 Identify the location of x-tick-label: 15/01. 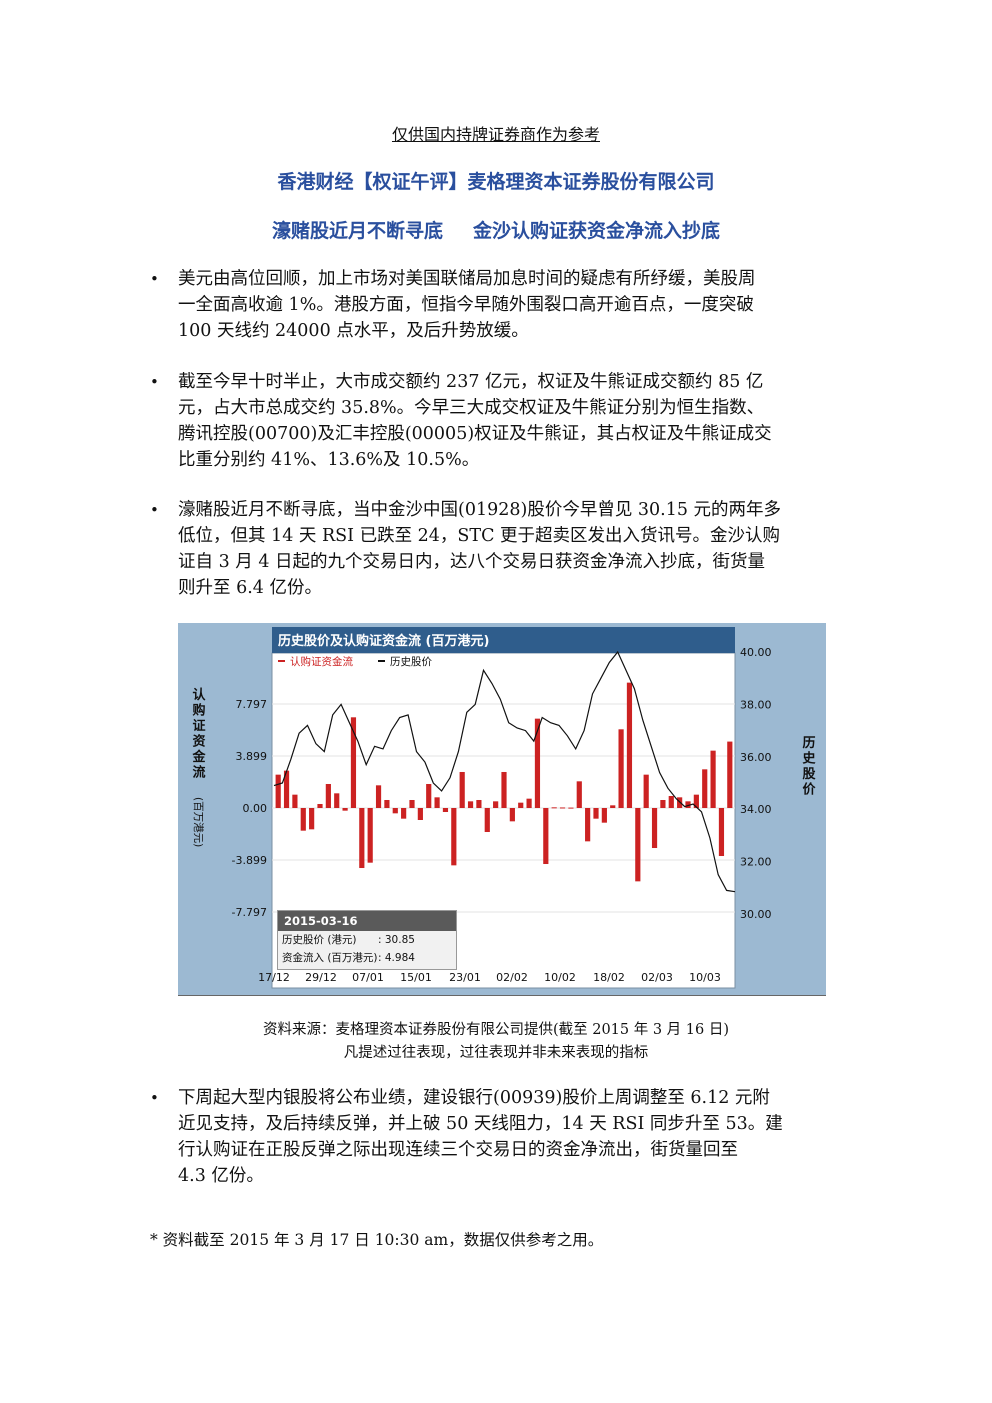
(416, 977).